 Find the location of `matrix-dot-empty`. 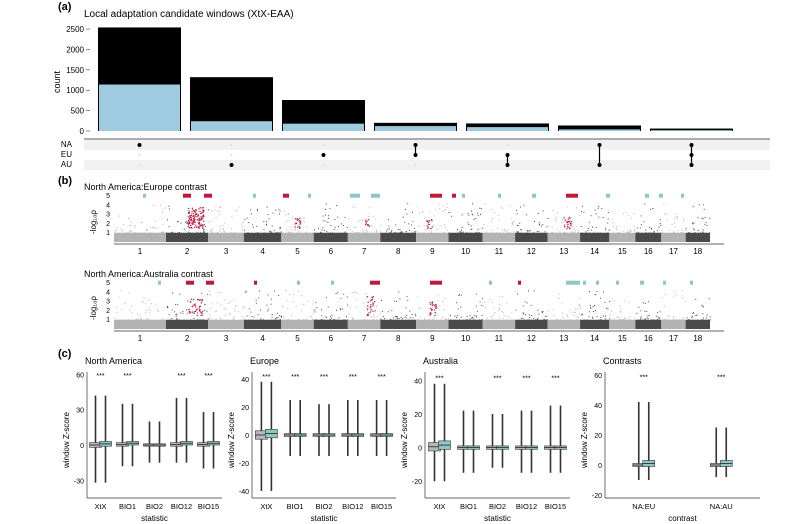

matrix-dot-empty is located at coordinates (507, 145).